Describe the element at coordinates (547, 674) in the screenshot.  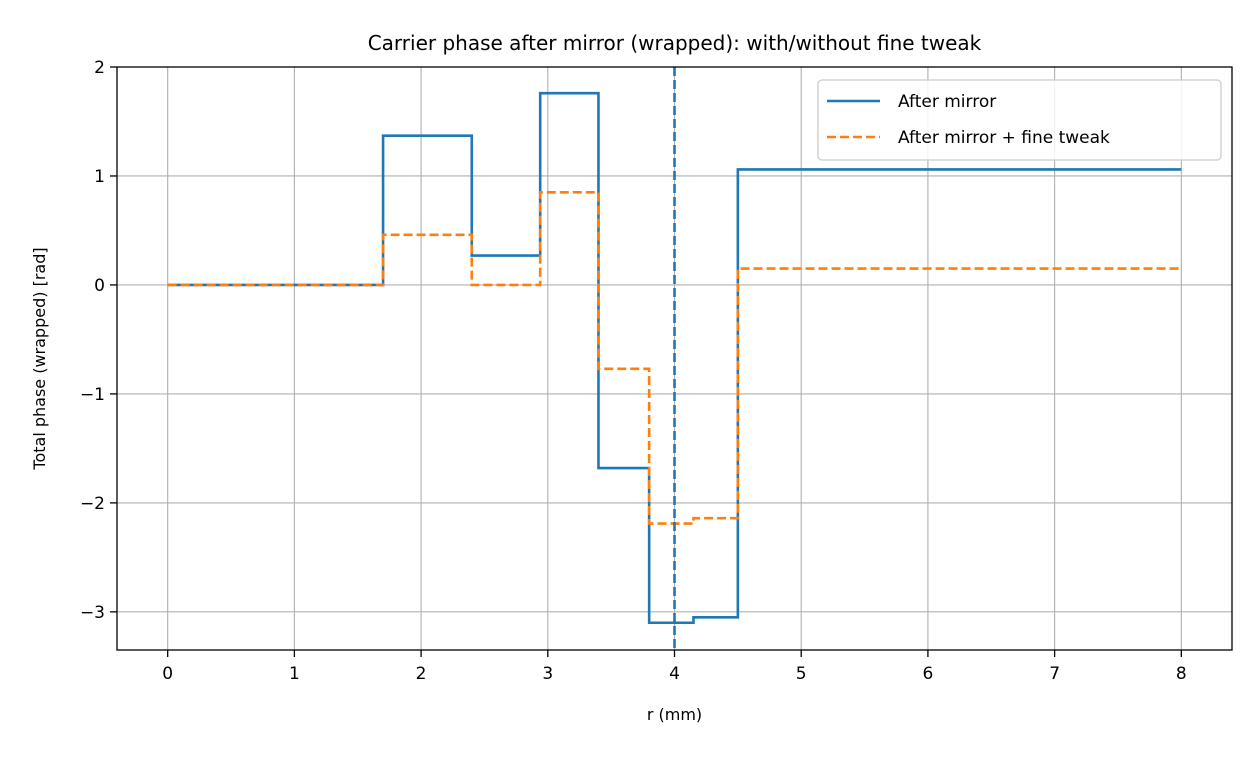
I see `x-tick-label: 3` at that location.